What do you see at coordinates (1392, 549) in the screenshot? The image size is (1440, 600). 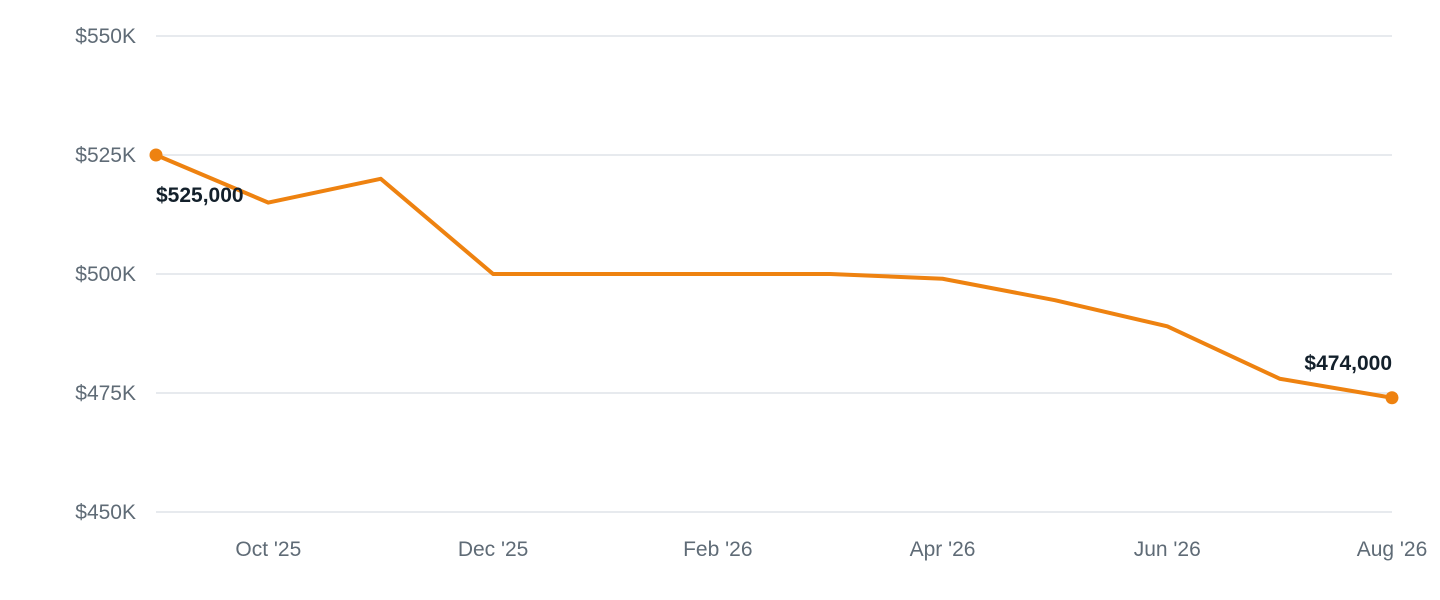 I see `x-tick-label: Aug '26` at bounding box center [1392, 549].